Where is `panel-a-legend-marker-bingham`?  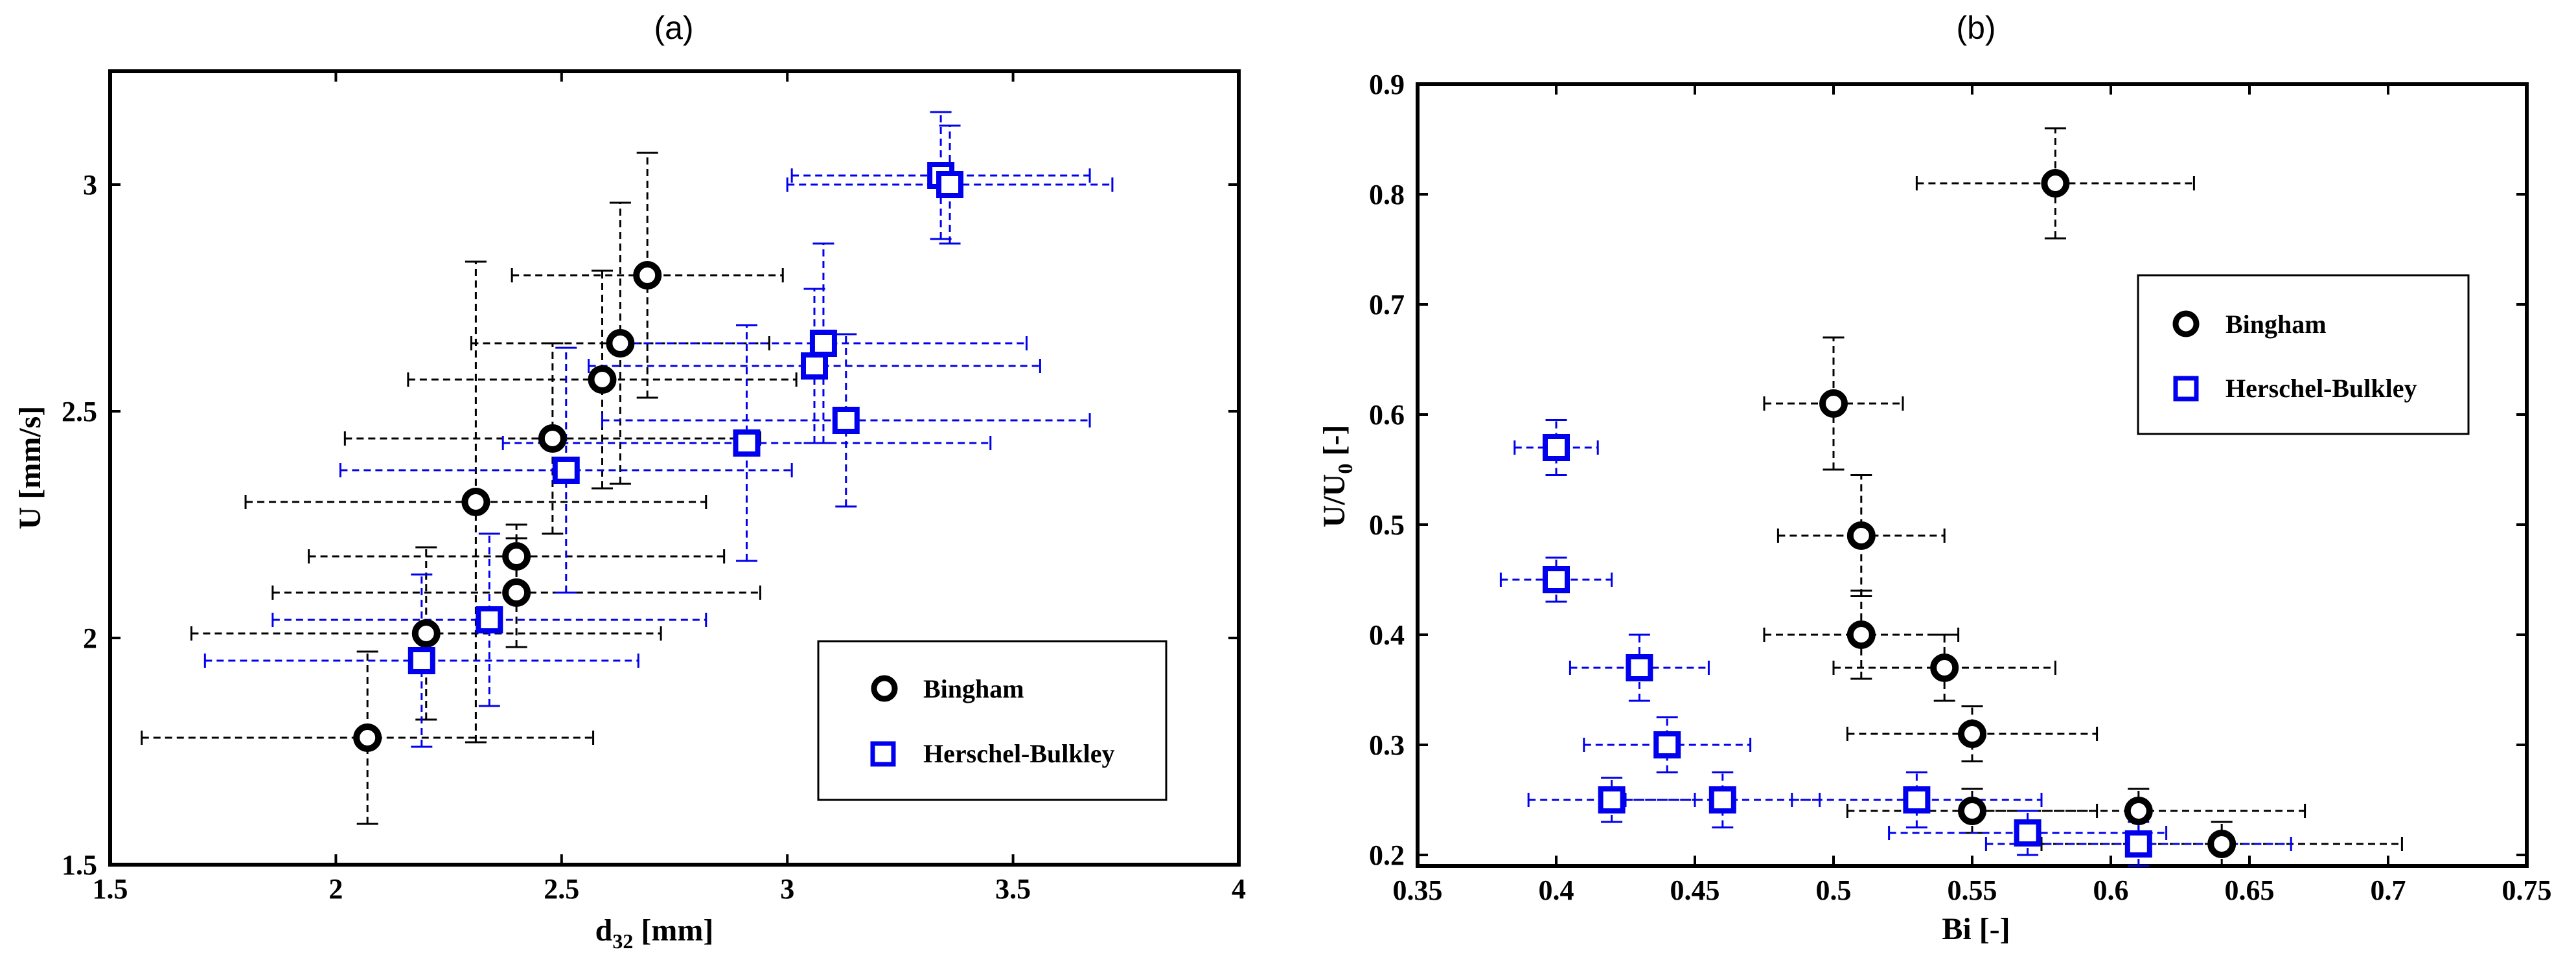
panel-a-legend-marker-bingham is located at coordinates (885, 688).